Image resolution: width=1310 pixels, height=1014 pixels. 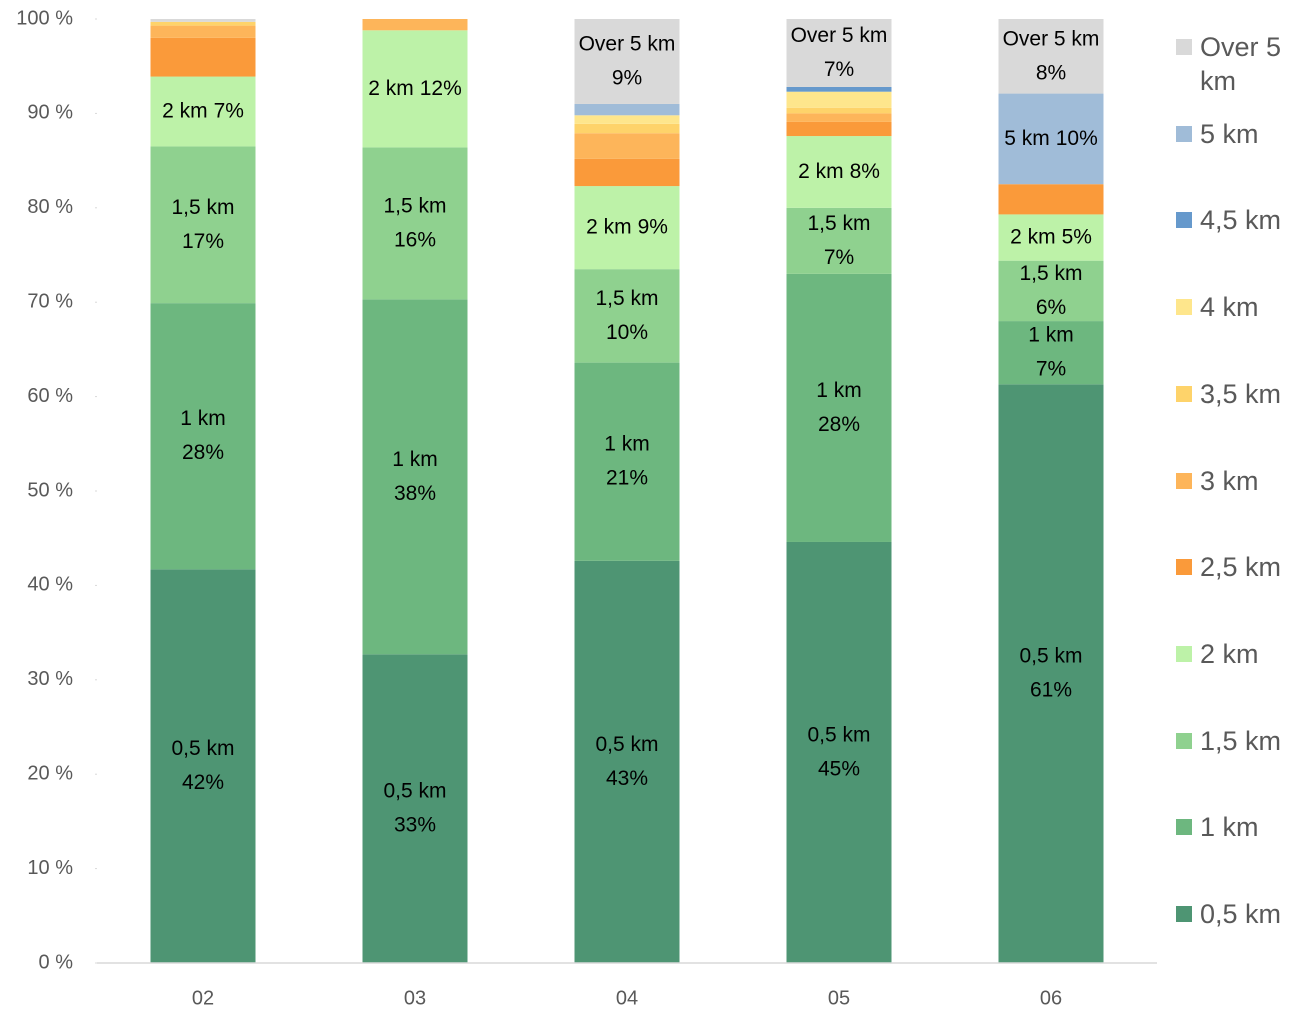 I want to click on y-tick-label: 70 %, so click(x=50, y=301).